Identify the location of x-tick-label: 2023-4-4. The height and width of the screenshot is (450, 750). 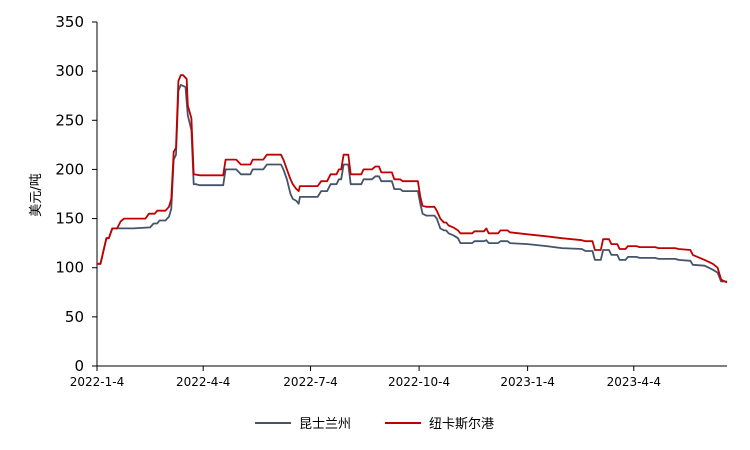
(634, 382).